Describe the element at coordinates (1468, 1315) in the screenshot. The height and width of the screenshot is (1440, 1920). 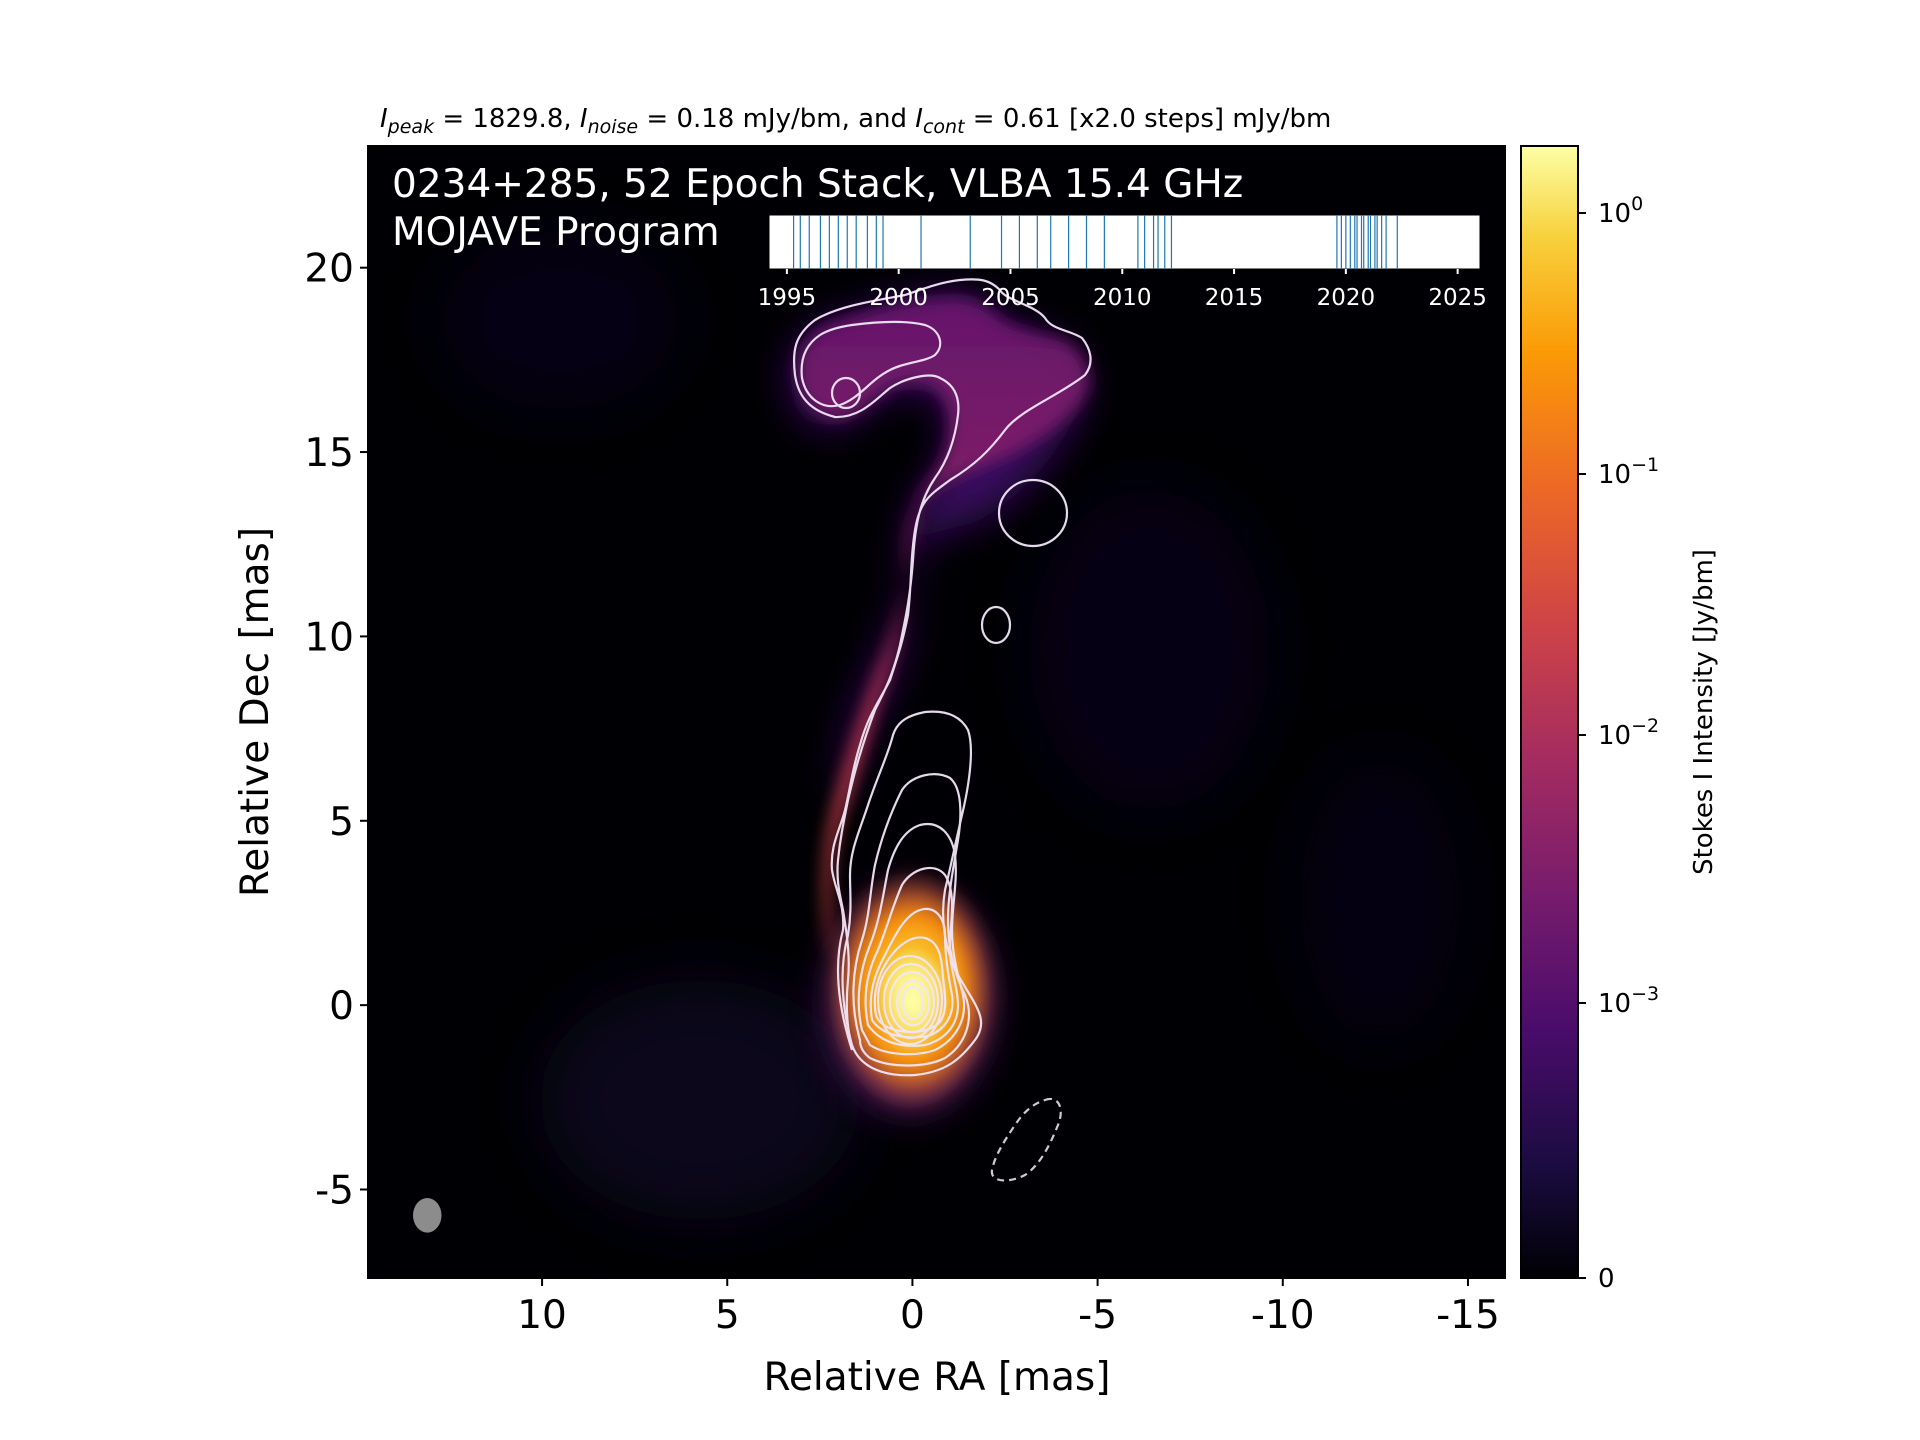
I see `x-tick-label: -15` at that location.